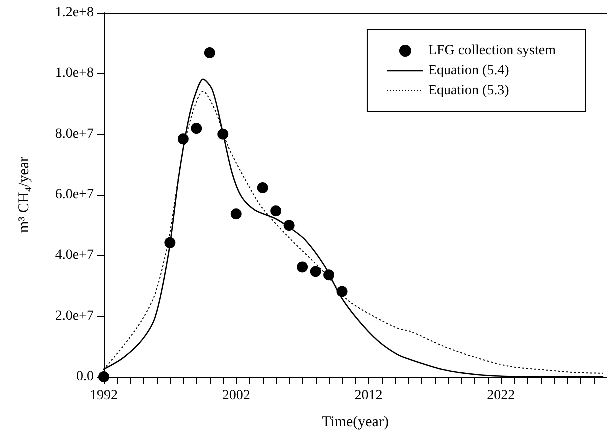 The image size is (608, 439). I want to click on x-tick-label: 2002, so click(236, 396).